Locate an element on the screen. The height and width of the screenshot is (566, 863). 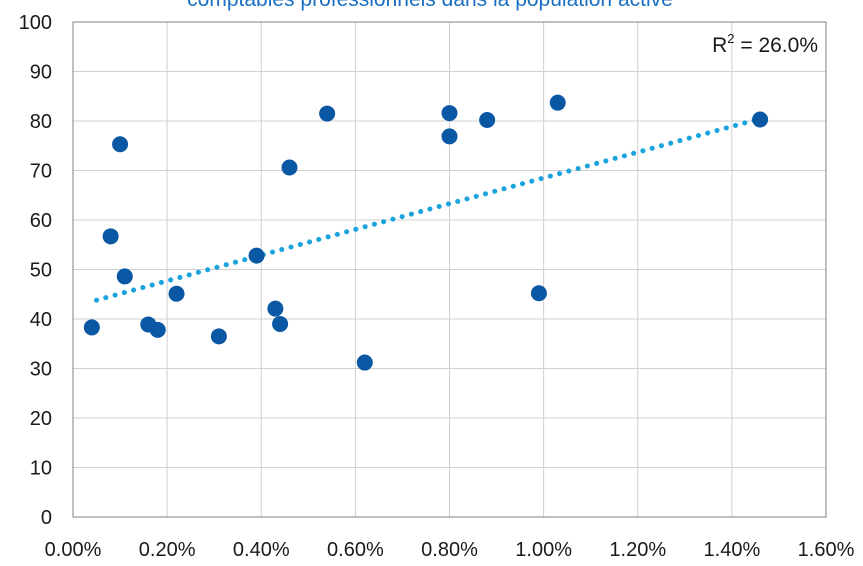
x-tick-label: 0.20% is located at coordinates (167, 550).